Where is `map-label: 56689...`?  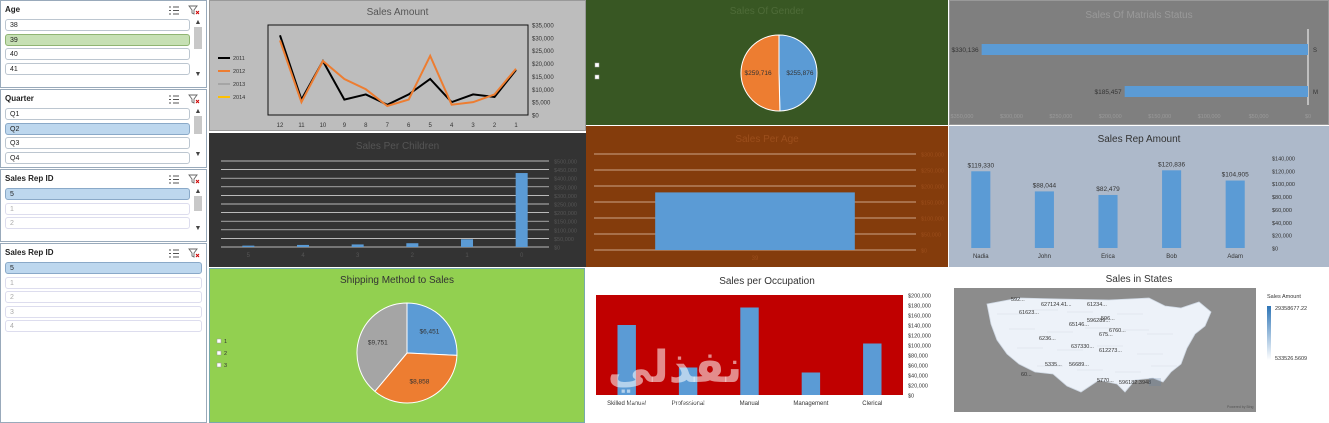
map-label: 56689... is located at coordinates (1079, 365).